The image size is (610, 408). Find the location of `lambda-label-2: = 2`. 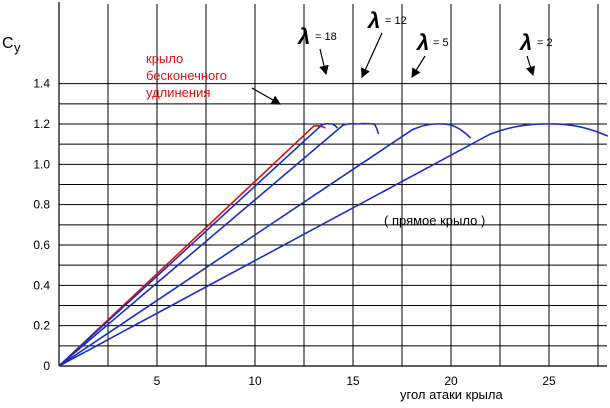

lambda-label-2: = 2 is located at coordinates (545, 43).